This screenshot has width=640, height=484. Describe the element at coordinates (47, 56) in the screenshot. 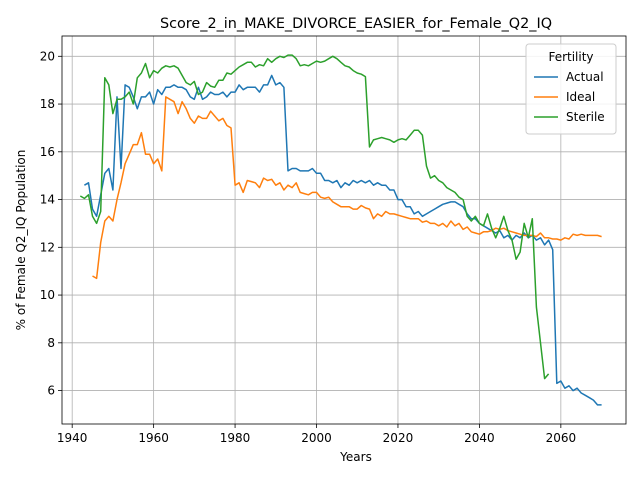

I see `y-tick-label: 20` at that location.